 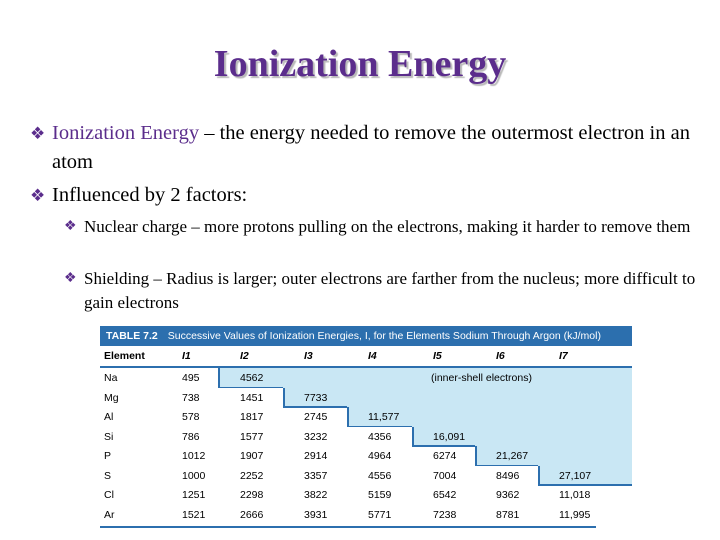 What do you see at coordinates (380, 495) in the screenshot?
I see `table-cell: 5159` at bounding box center [380, 495].